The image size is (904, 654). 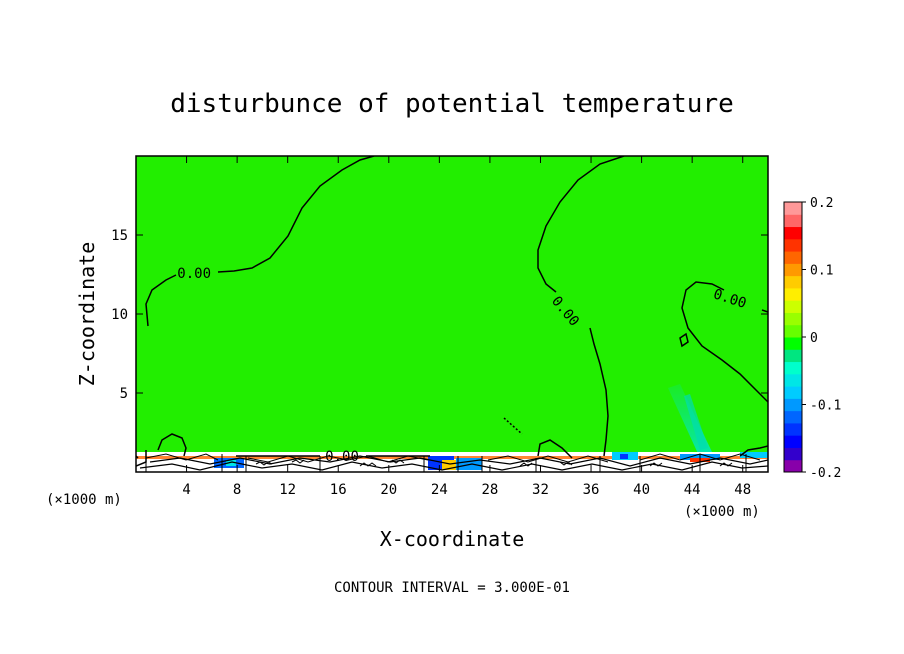 I want to click on colorbar-tick-label: -0.1, so click(x=825, y=406).